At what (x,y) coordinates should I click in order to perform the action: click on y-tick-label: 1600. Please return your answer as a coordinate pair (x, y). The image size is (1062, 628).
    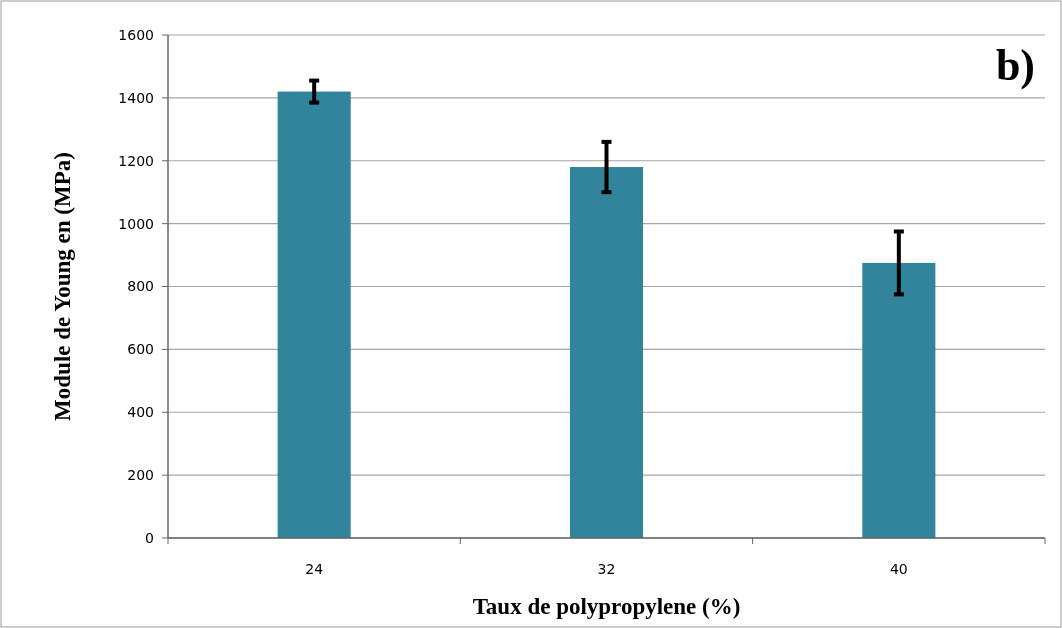
    Looking at the image, I should click on (136, 34).